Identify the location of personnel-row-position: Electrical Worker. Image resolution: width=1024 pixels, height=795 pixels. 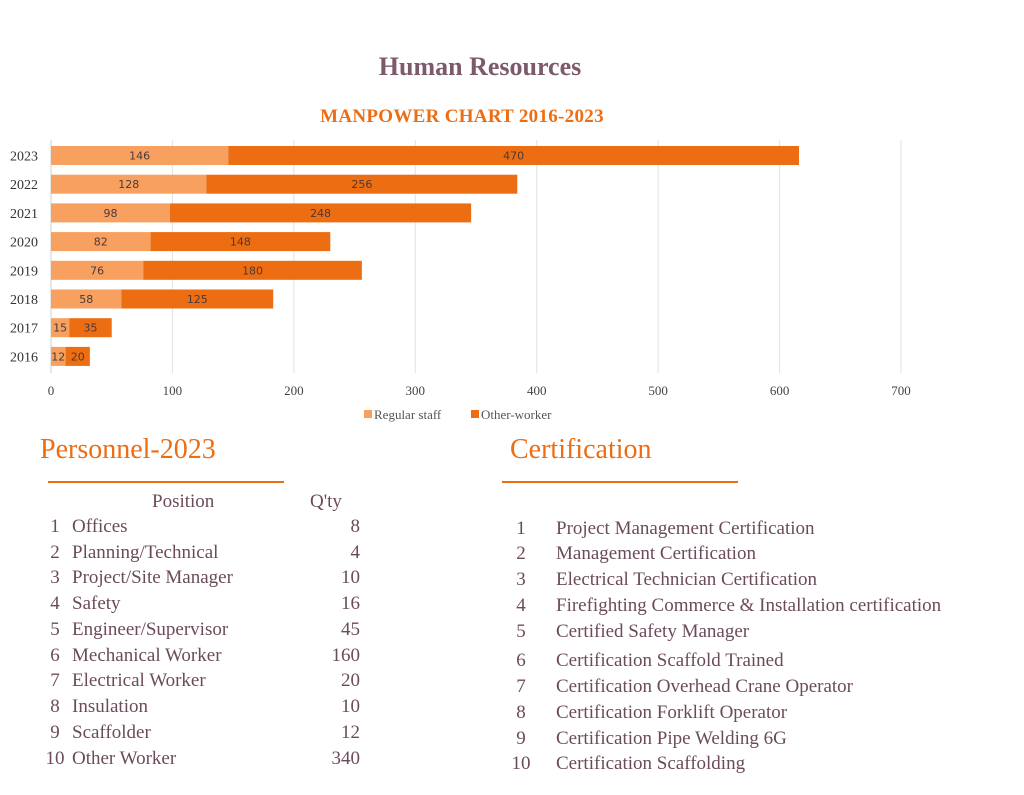
(139, 680).